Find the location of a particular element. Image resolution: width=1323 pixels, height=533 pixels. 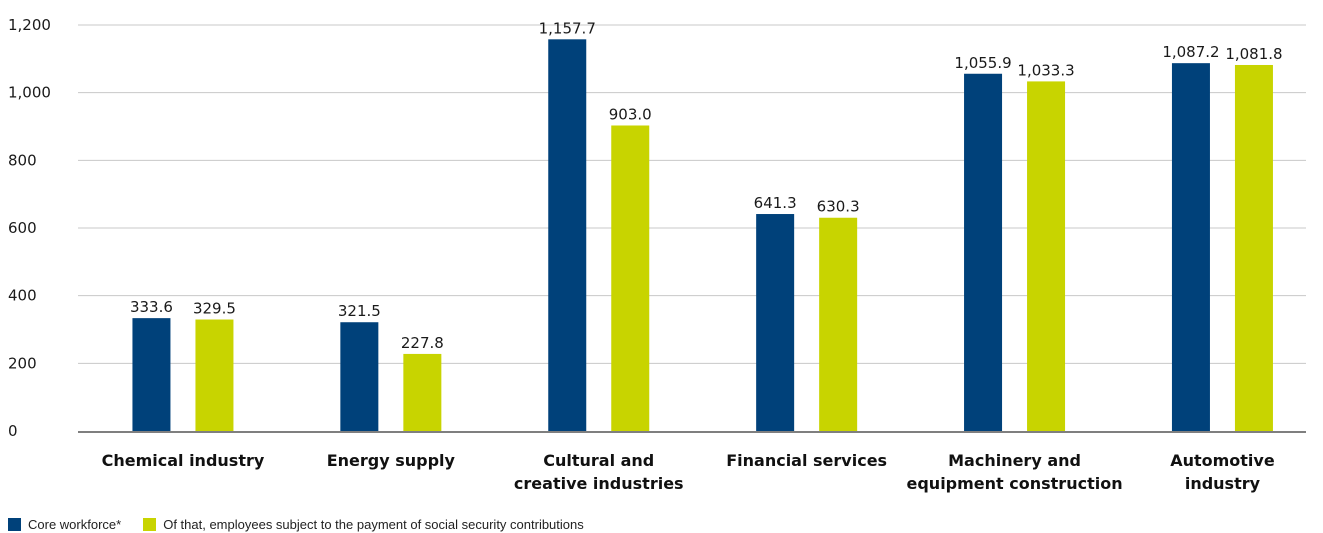

legend-label-core-workforce: Core workforce* is located at coordinates (75, 524).